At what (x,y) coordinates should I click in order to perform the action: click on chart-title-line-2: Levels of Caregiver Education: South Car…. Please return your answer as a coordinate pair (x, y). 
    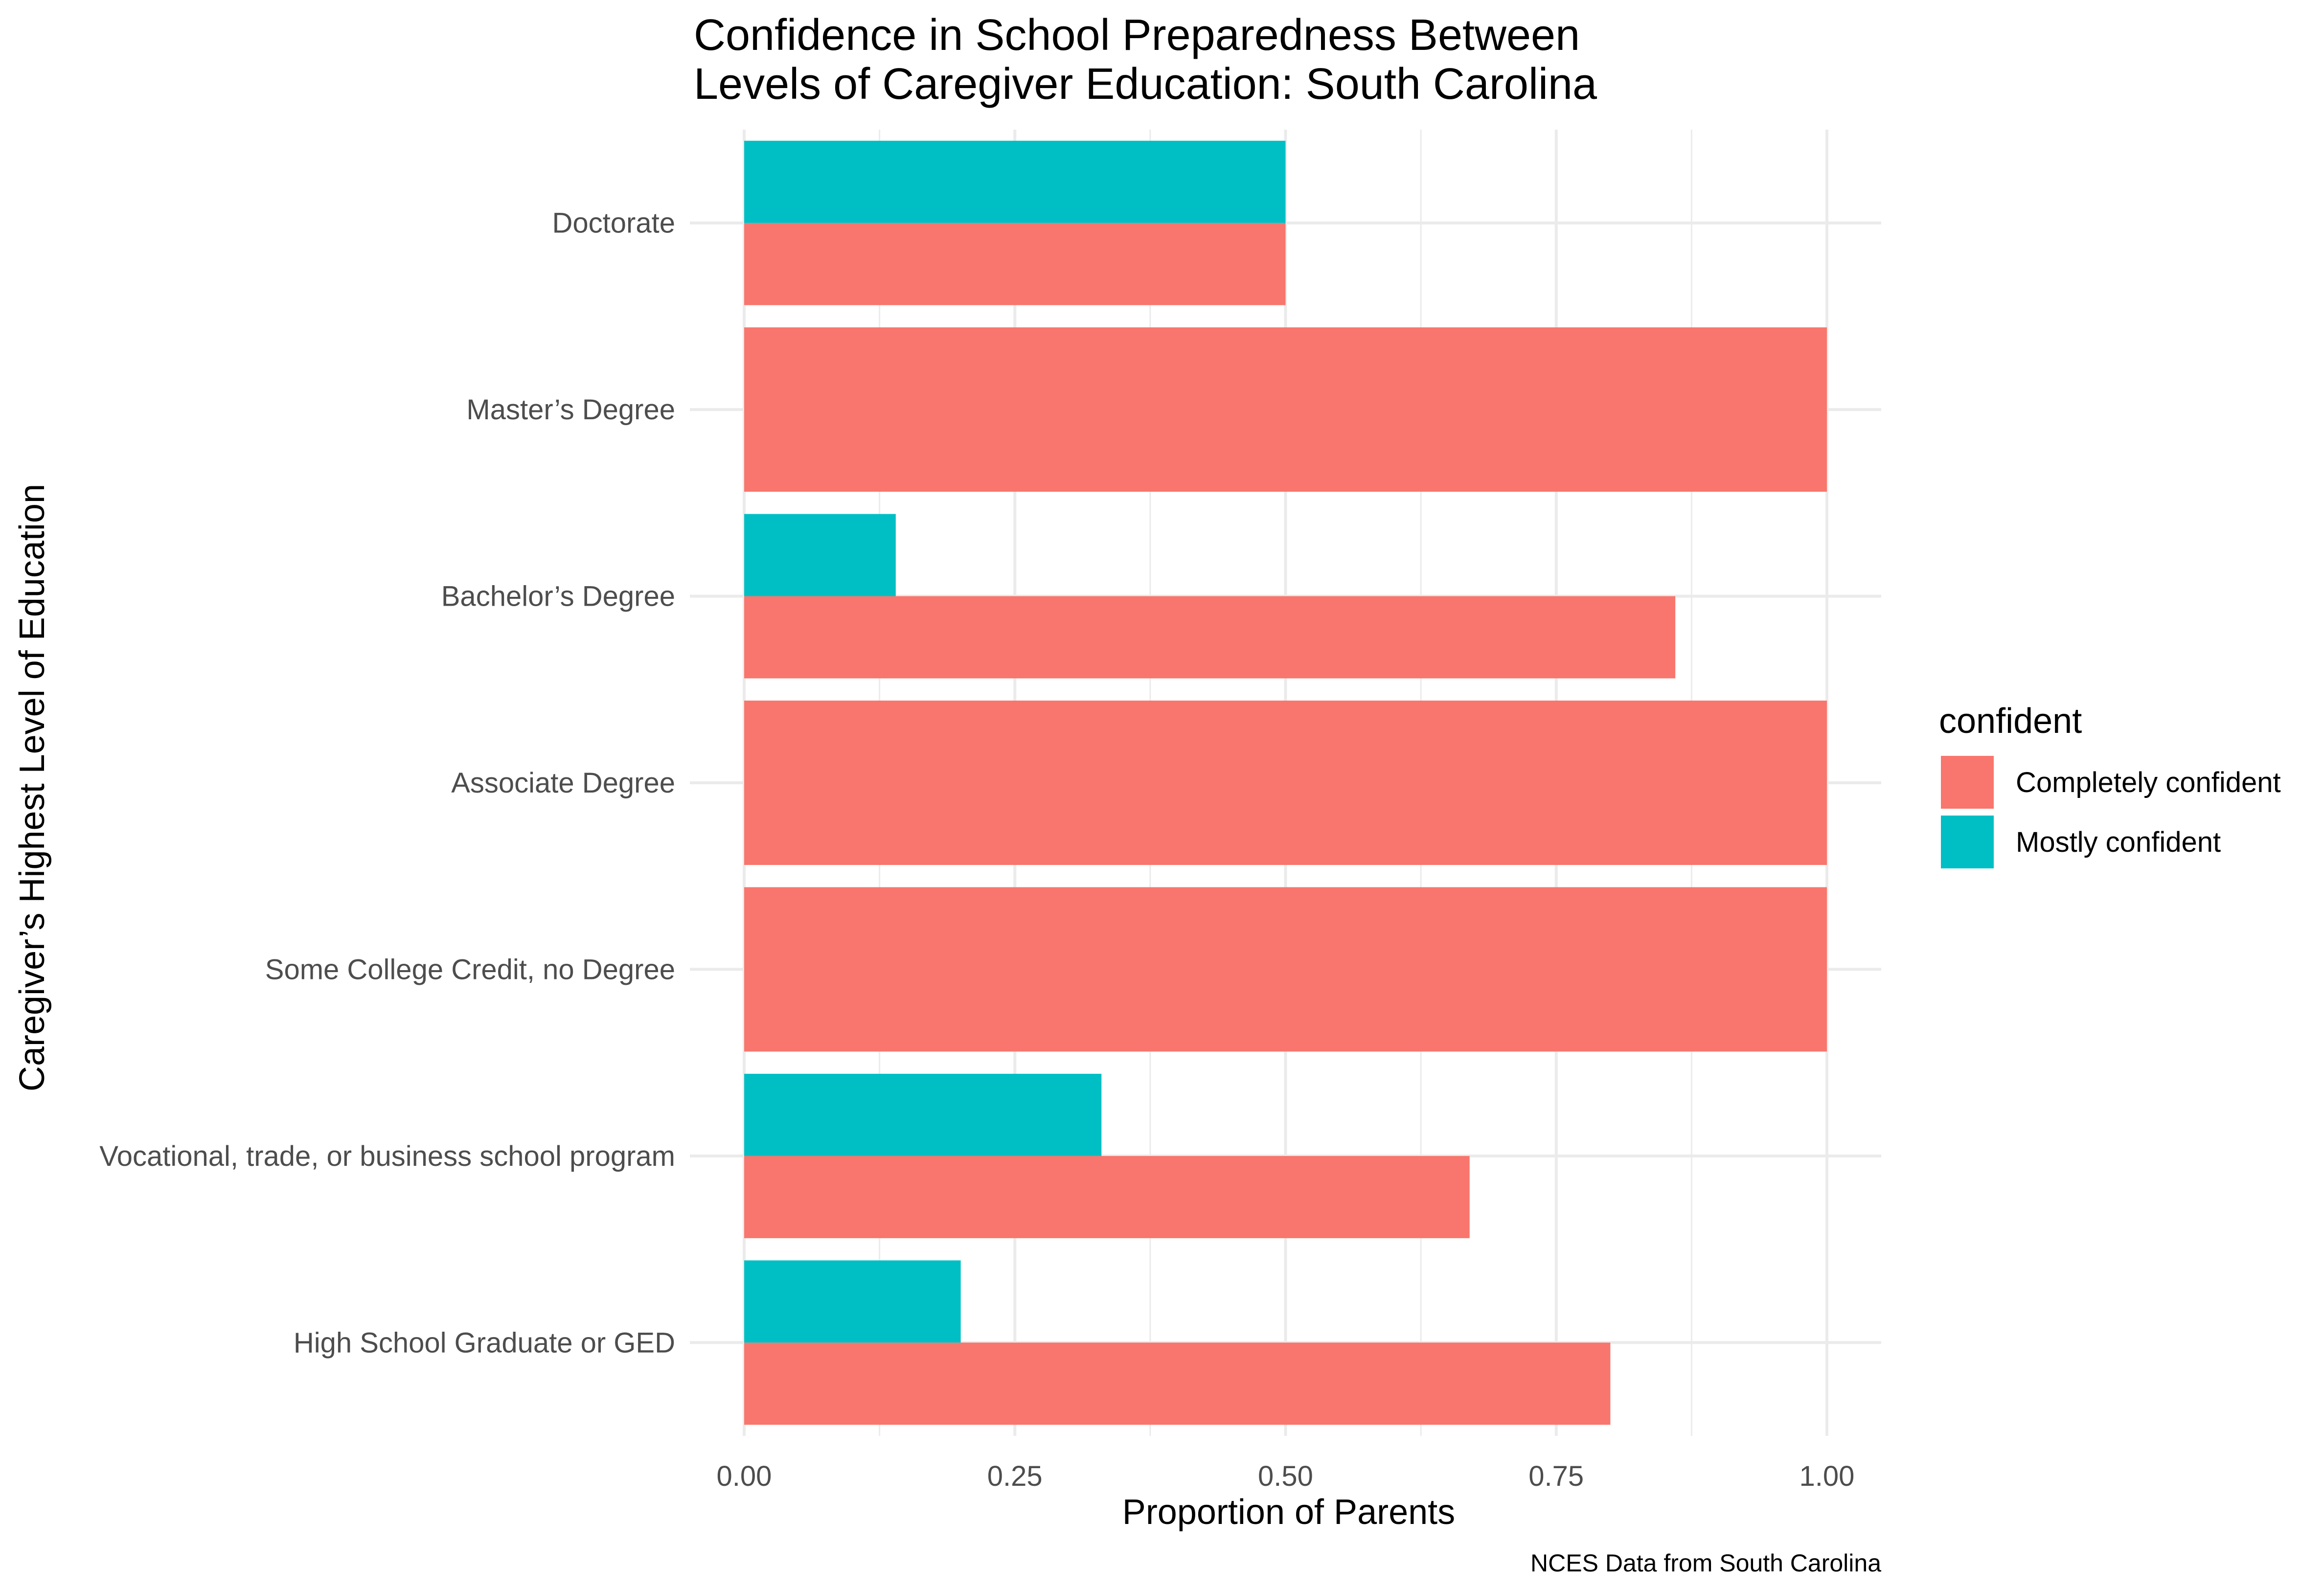
    Looking at the image, I should click on (1146, 85).